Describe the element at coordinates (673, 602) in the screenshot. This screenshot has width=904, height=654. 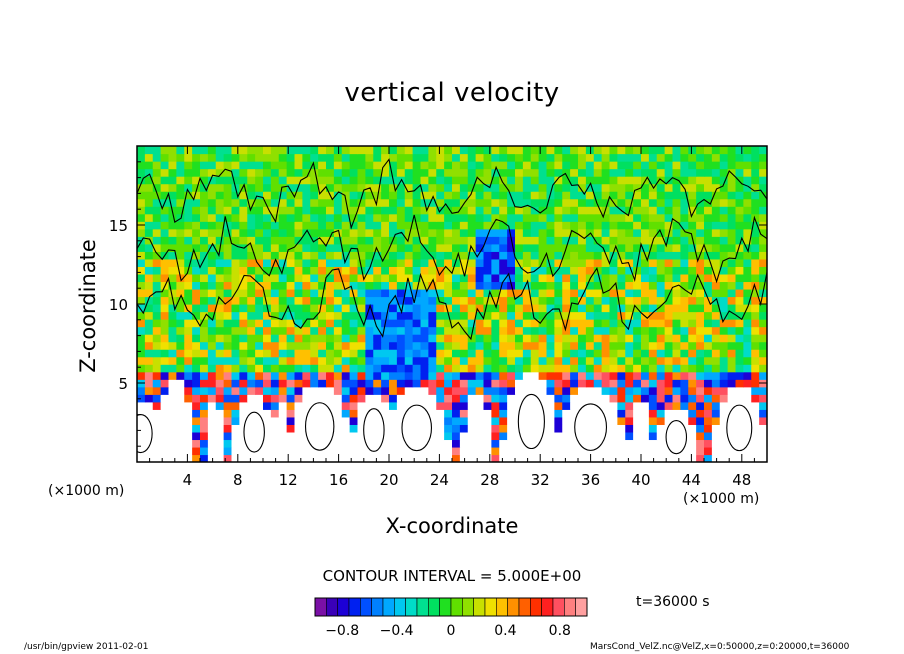
I see `time-label: t=36000 s` at that location.